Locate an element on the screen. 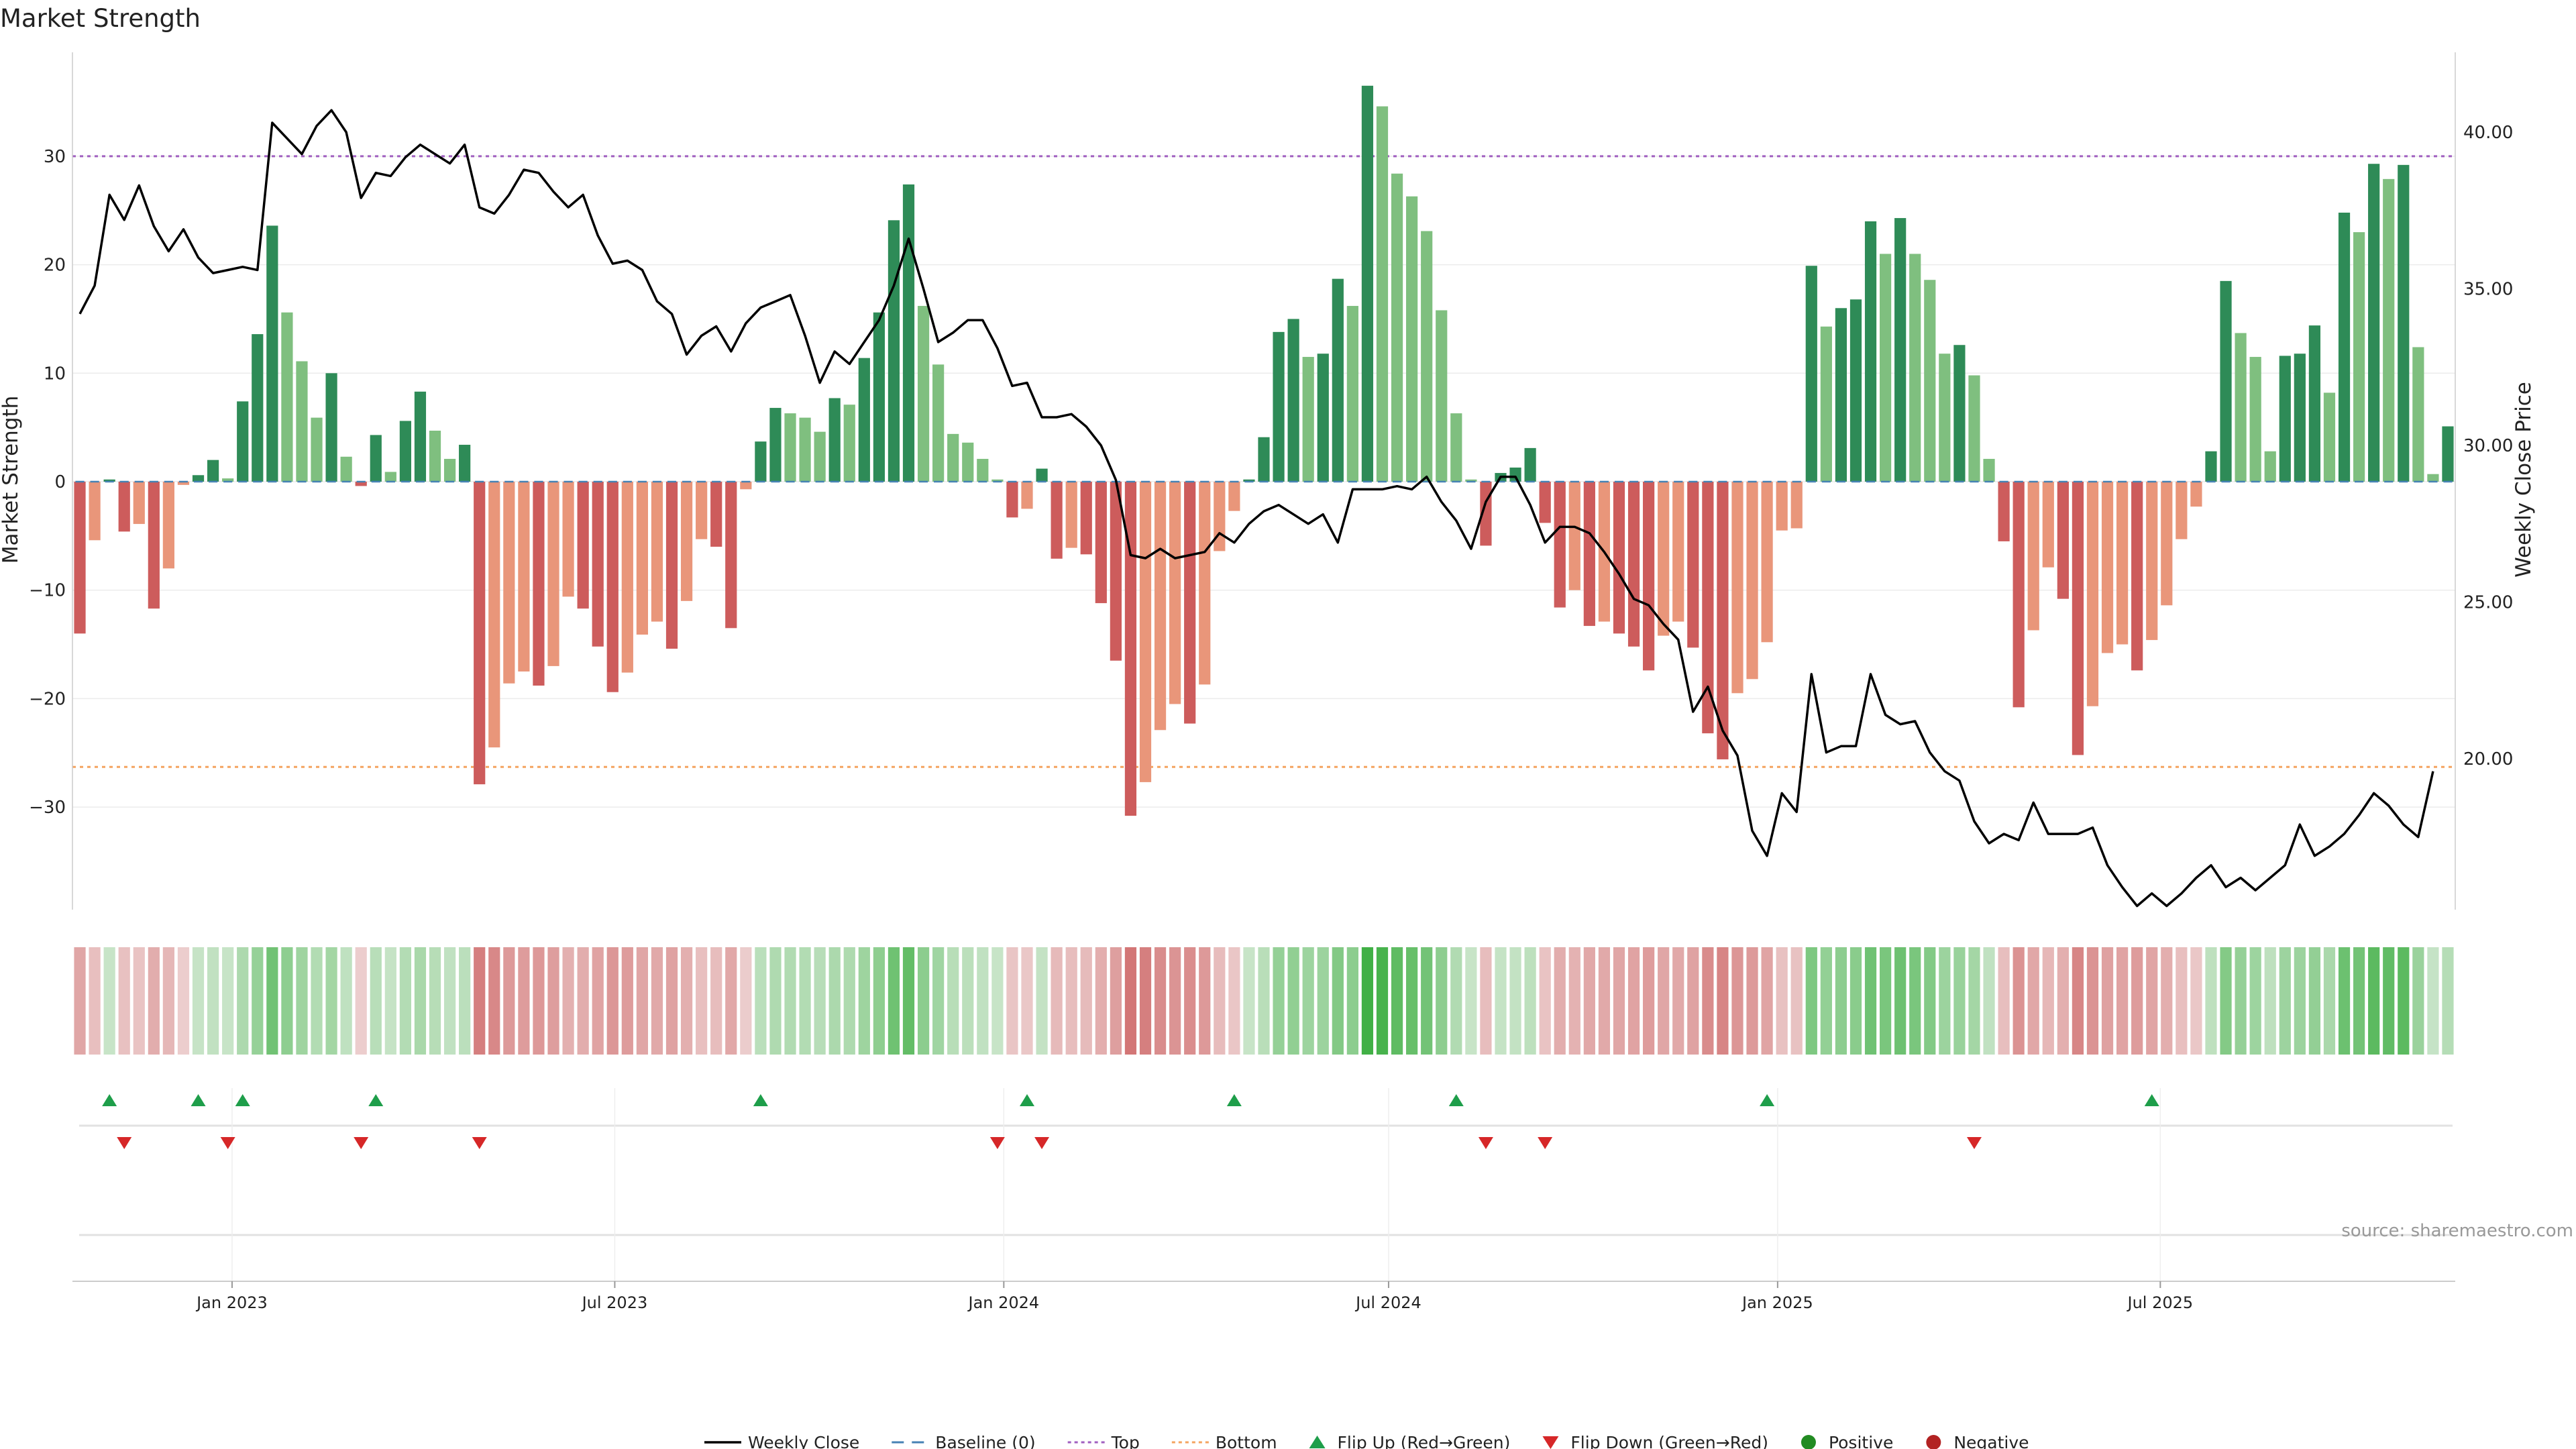  flip-down-marker is located at coordinates (997, 1143).